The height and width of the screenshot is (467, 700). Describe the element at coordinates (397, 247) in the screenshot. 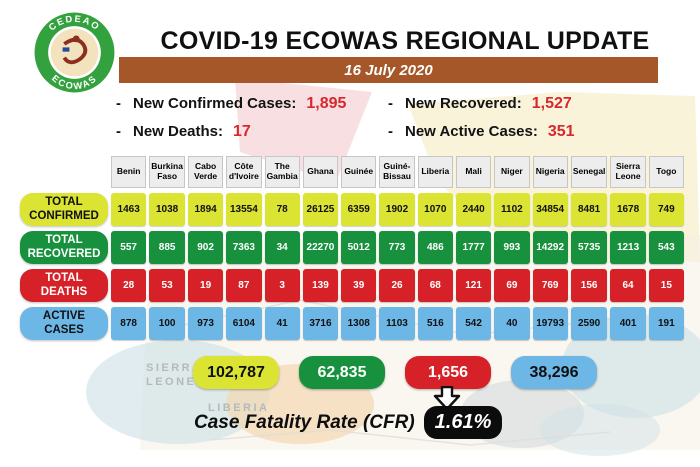

I see `table-cell: 773` at that location.